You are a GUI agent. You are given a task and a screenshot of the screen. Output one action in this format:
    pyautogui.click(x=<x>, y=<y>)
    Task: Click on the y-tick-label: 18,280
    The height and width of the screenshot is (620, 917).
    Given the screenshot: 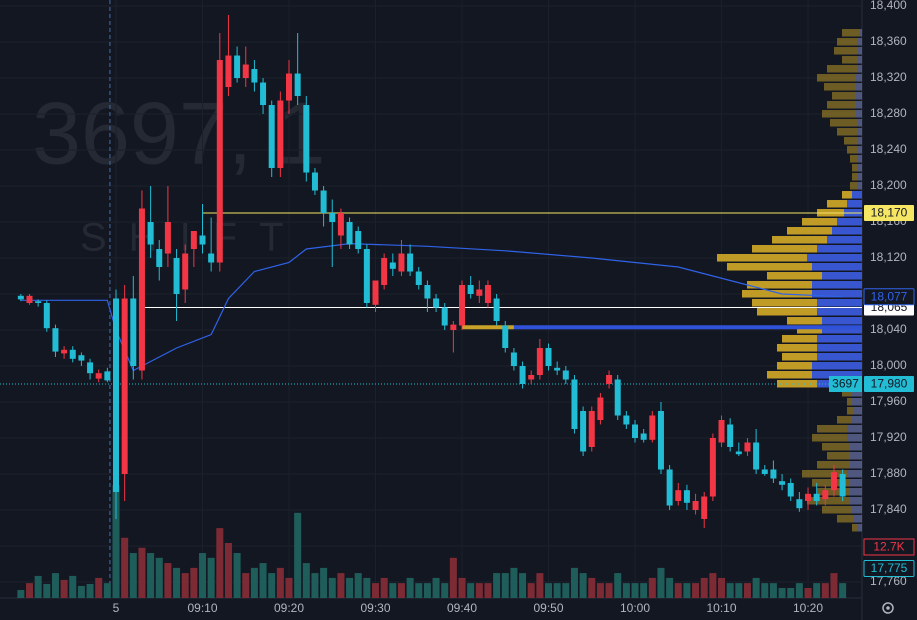 What is the action you would take?
    pyautogui.click(x=888, y=113)
    